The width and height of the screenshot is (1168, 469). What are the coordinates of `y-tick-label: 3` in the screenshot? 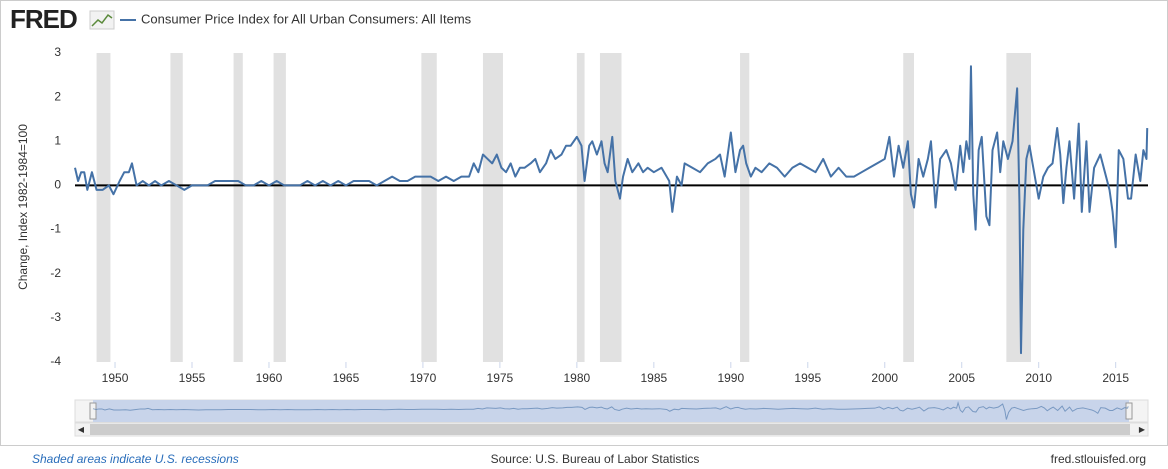 It's located at (57, 52).